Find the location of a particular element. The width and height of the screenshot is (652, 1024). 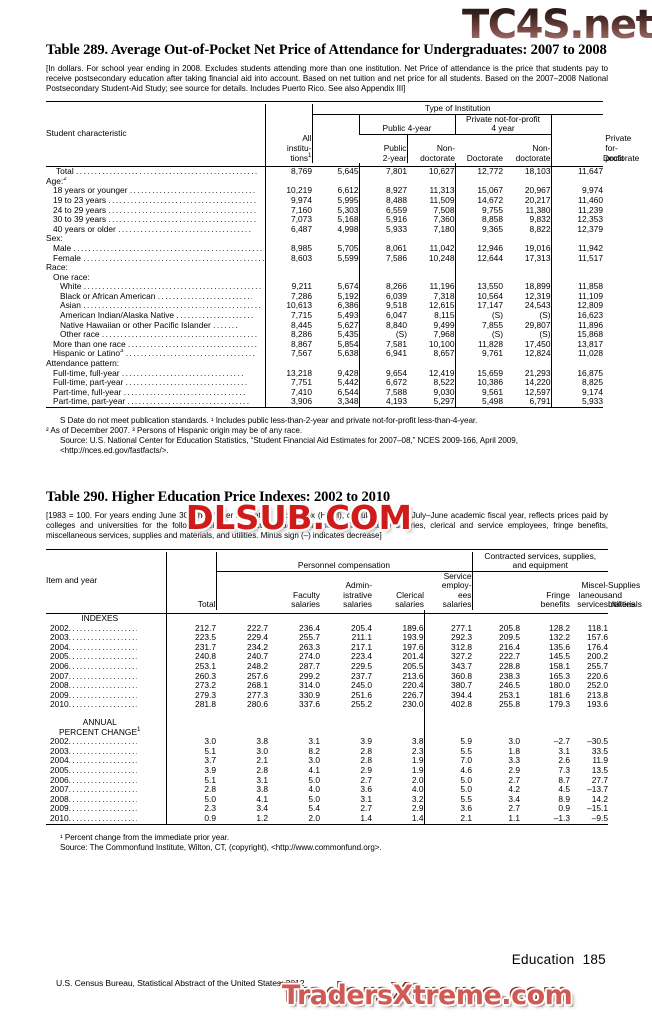

table-cell: 12,353 is located at coordinates (576, 220).